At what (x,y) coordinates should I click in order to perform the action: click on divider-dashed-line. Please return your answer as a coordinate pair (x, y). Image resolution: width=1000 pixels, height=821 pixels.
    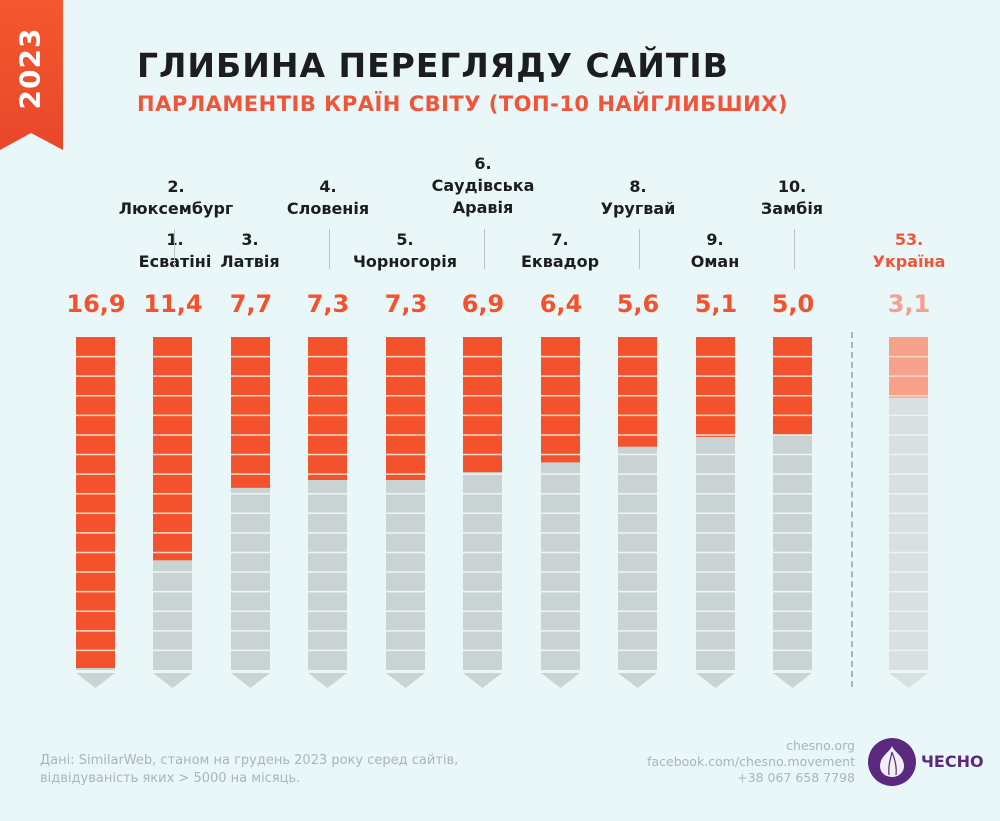
    Looking at the image, I should click on (852, 509).